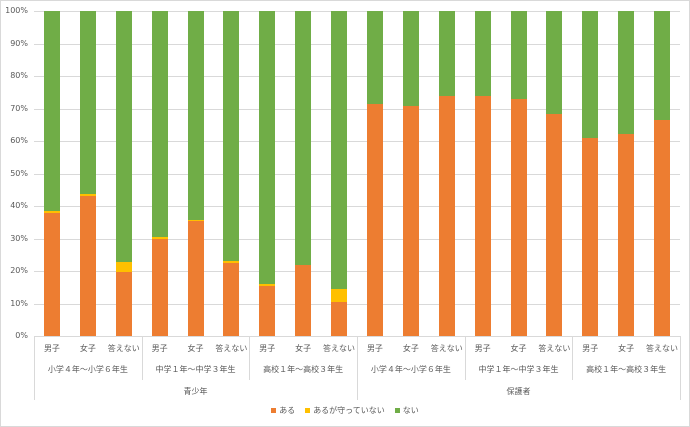 The image size is (690, 427). What do you see at coordinates (19, 173) in the screenshot?
I see `y-tick-label: 50%` at bounding box center [19, 173].